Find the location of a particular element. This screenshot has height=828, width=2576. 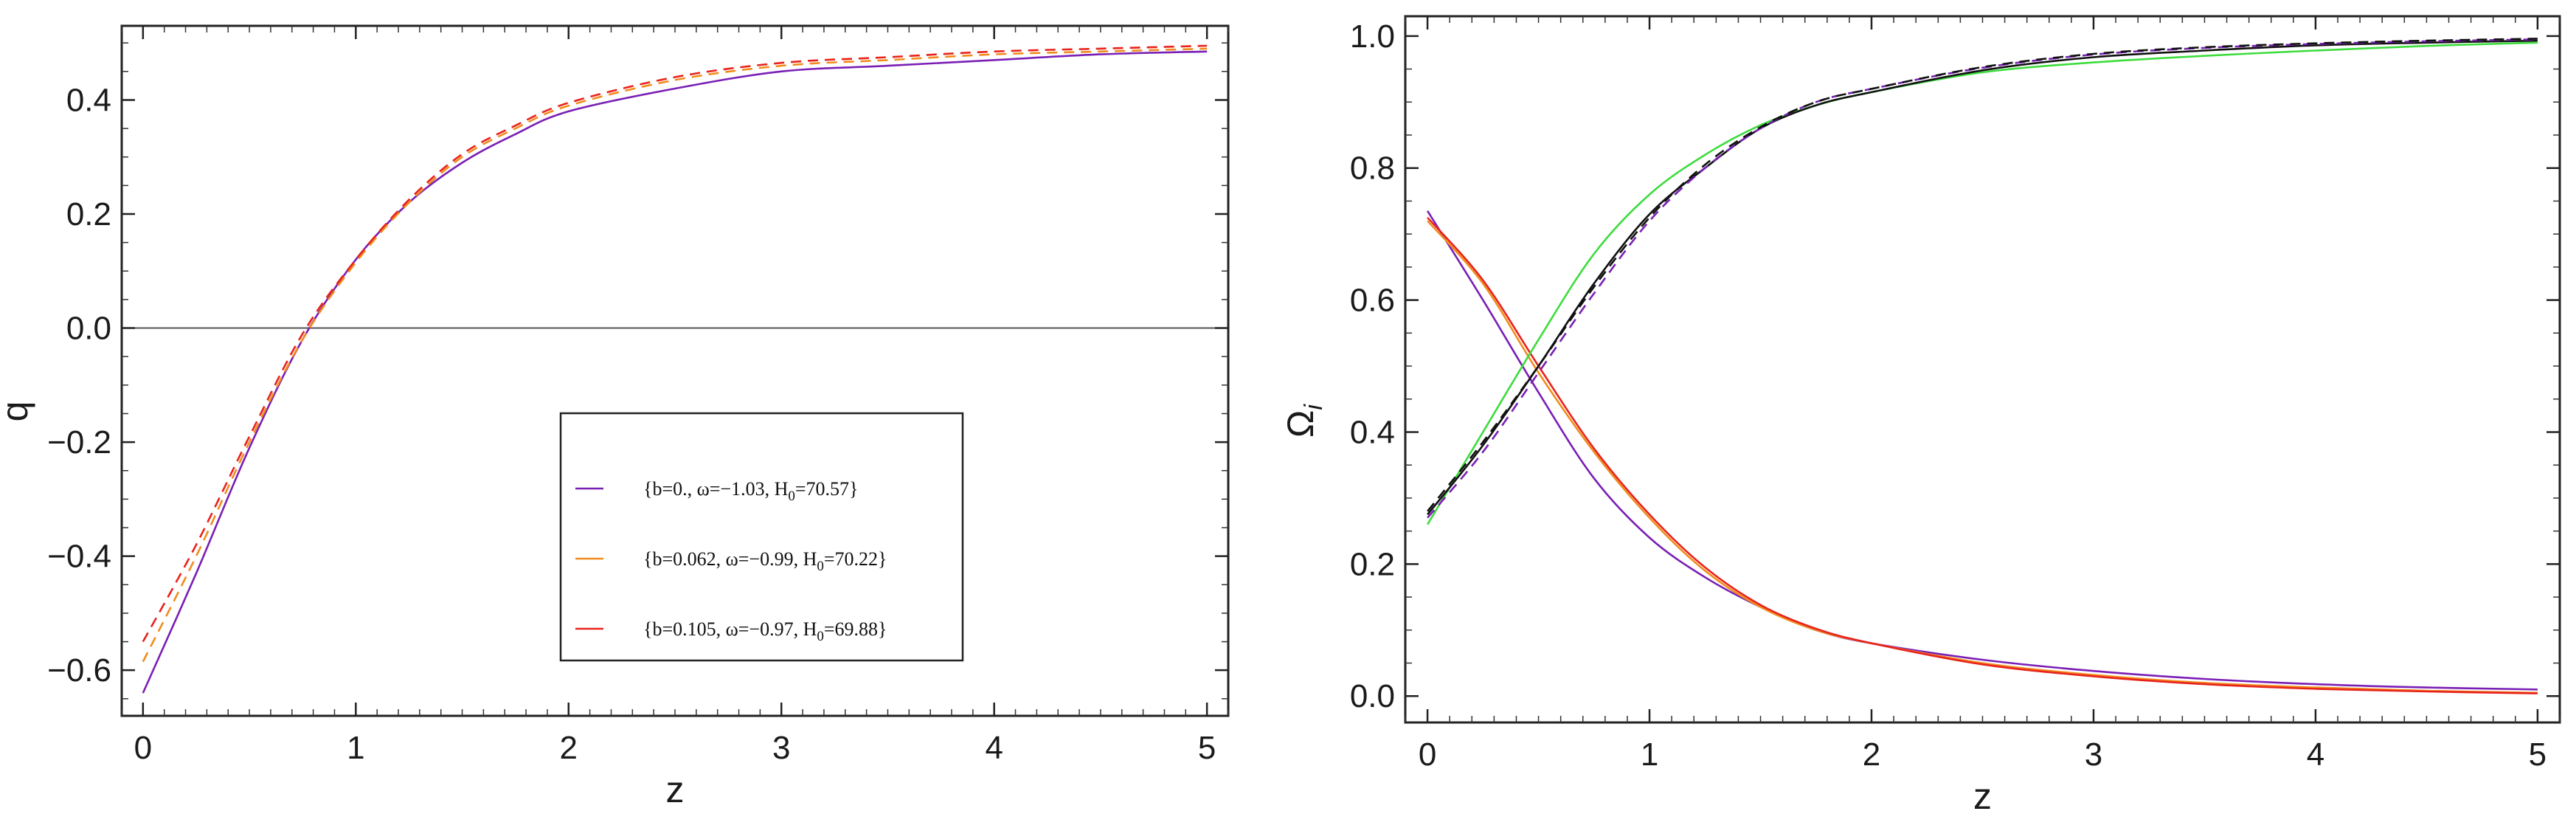

y-tick-label: 1.0 is located at coordinates (1373, 36).